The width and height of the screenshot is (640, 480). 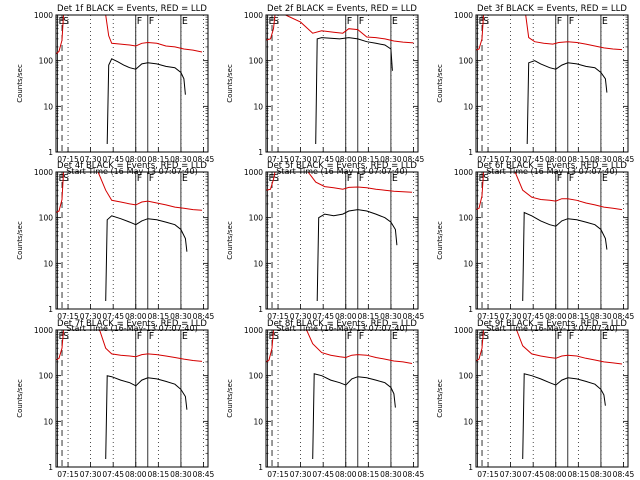 I want to click on chart-title: Det 2f BLACK = Events, RED = LLD, so click(x=342, y=9).